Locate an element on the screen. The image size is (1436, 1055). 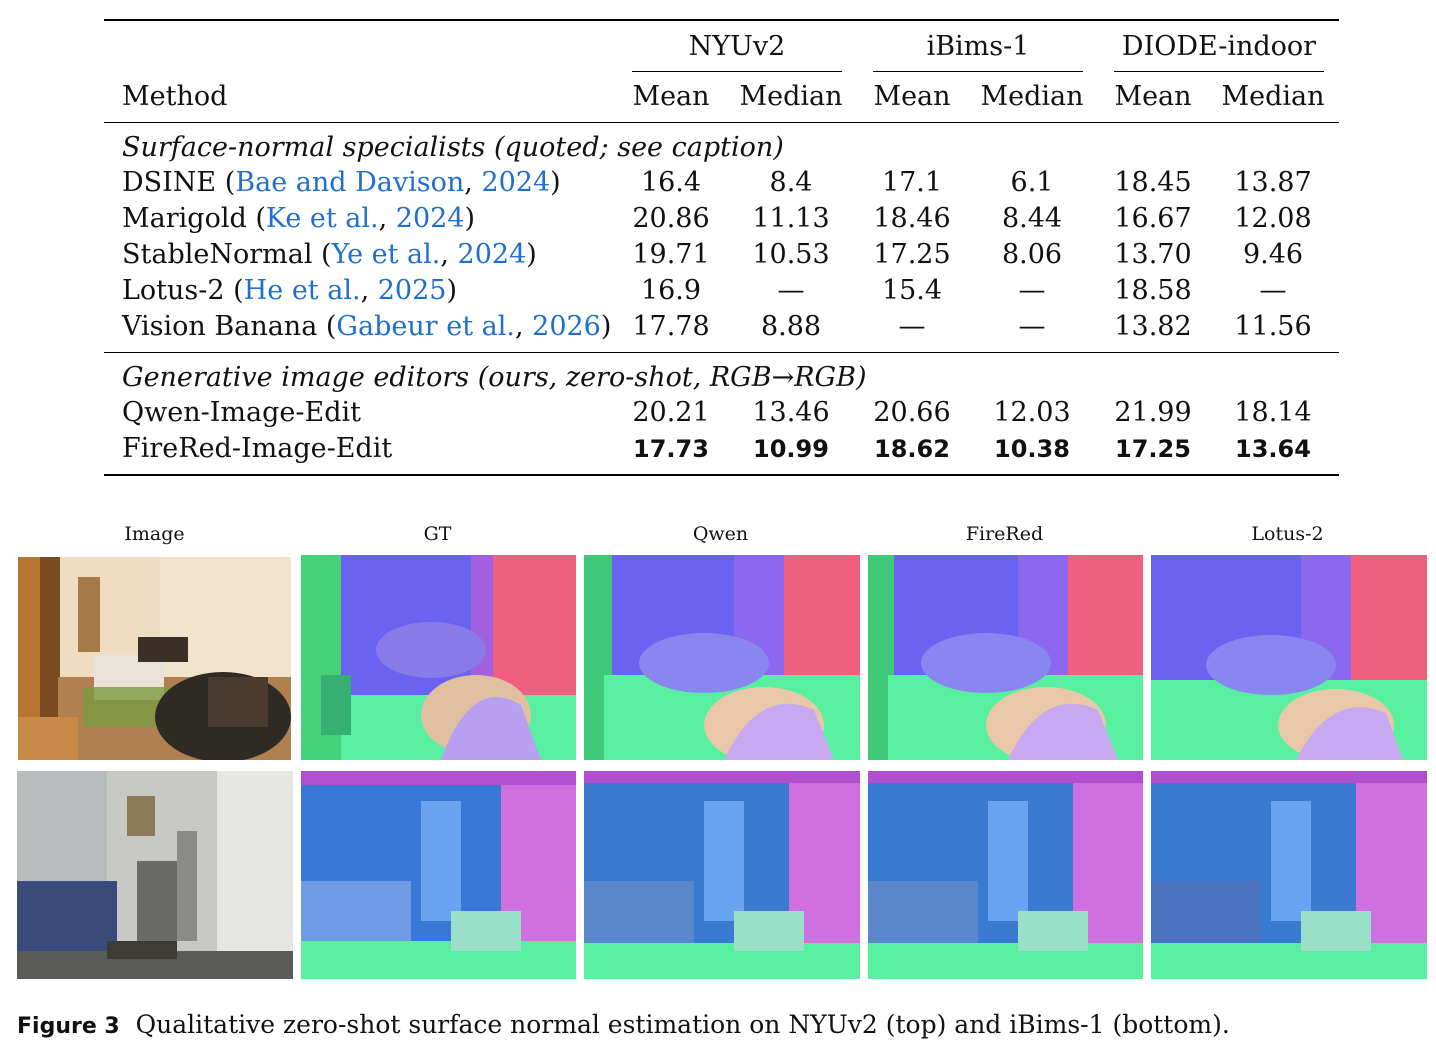
table-cell: 13.46 is located at coordinates (791, 412).